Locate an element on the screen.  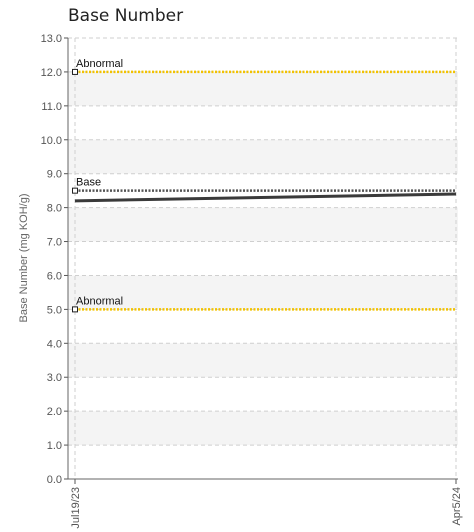
y-tick-label: 6.0 is located at coordinates (54, 276).